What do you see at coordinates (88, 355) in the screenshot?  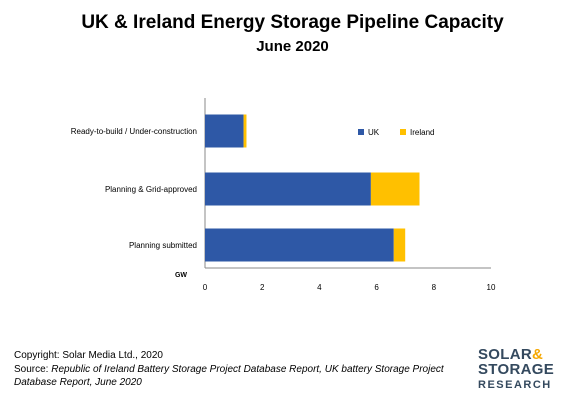 I see `copyright-text: Copyright: Solar Media Ltd., 2020` at bounding box center [88, 355].